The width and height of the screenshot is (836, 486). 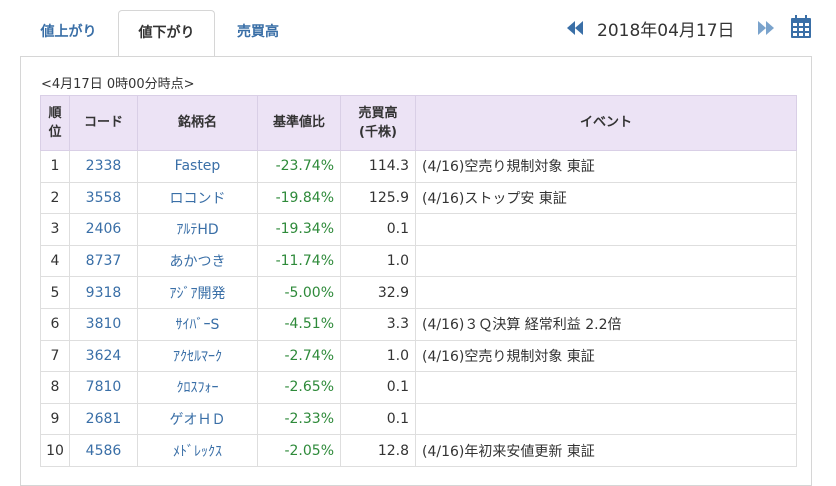 What do you see at coordinates (197, 166) in the screenshot?
I see `stock-name-link: Fastep` at bounding box center [197, 166].